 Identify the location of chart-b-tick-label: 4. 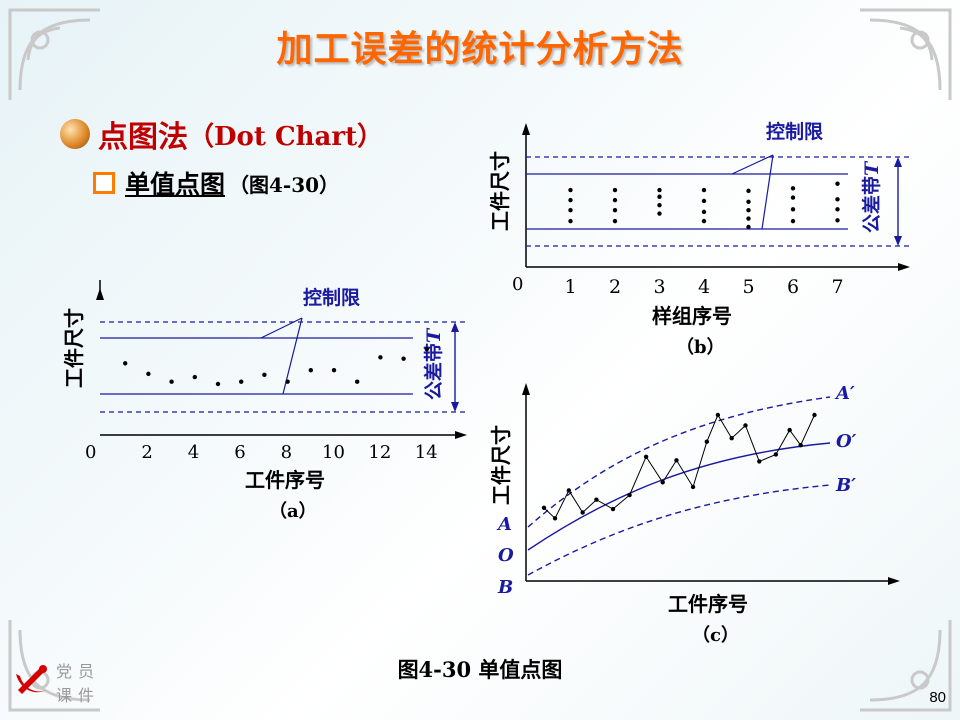
(704, 287).